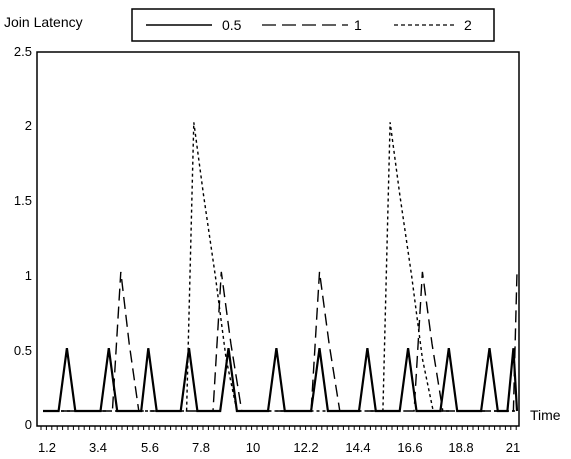 The width and height of the screenshot is (571, 459). What do you see at coordinates (468, 25) in the screenshot?
I see `legend-label-2: 2` at bounding box center [468, 25].